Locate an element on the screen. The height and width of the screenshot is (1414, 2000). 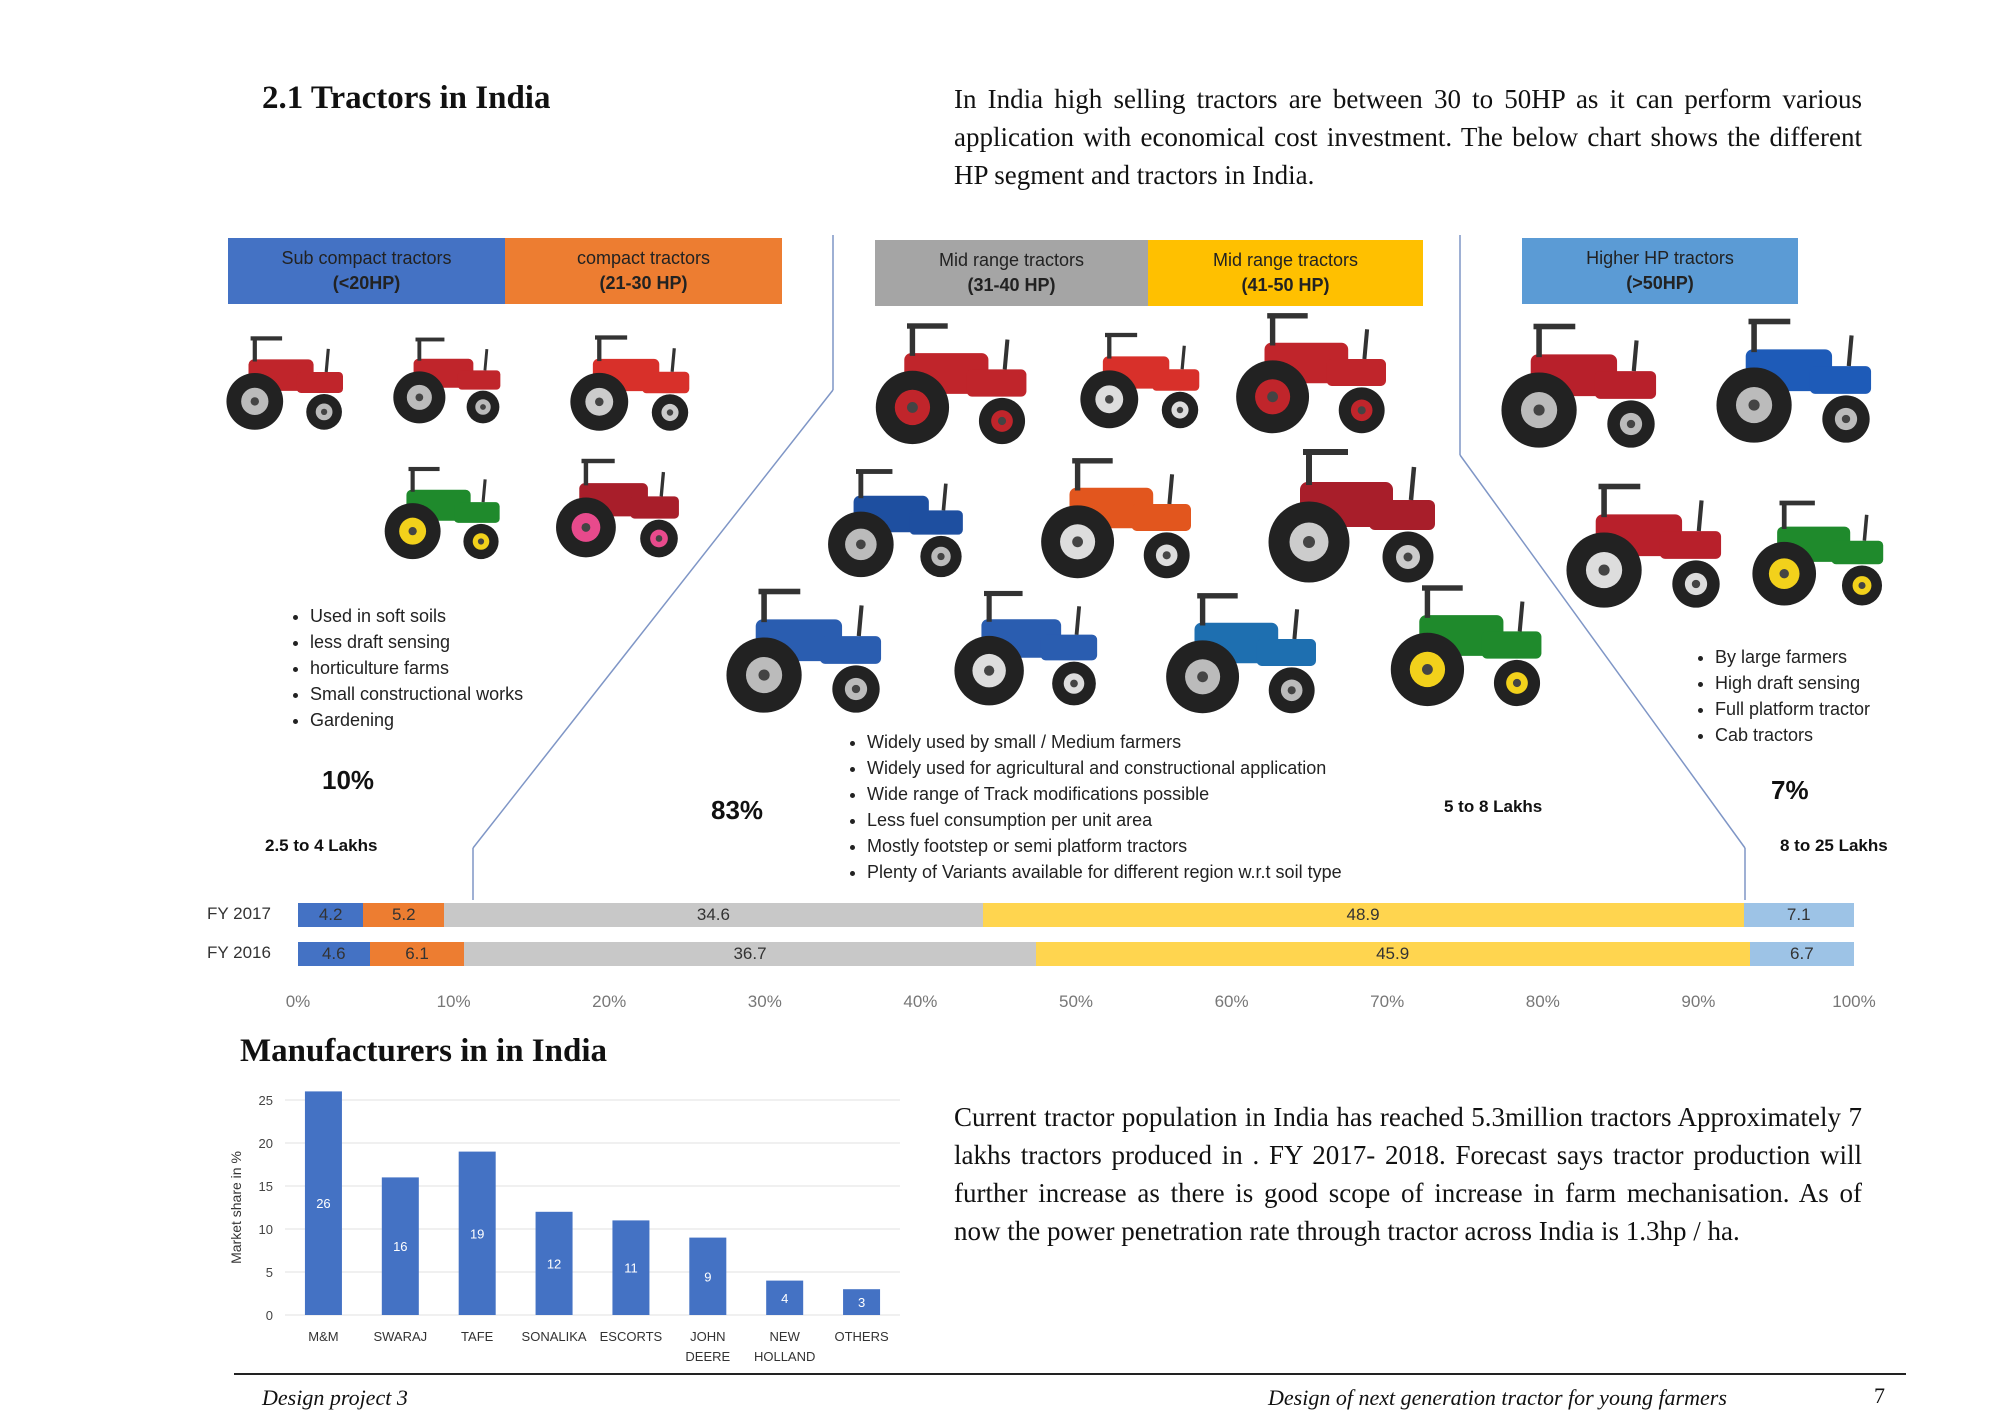
x-tick-label: 0% is located at coordinates (298, 1001).